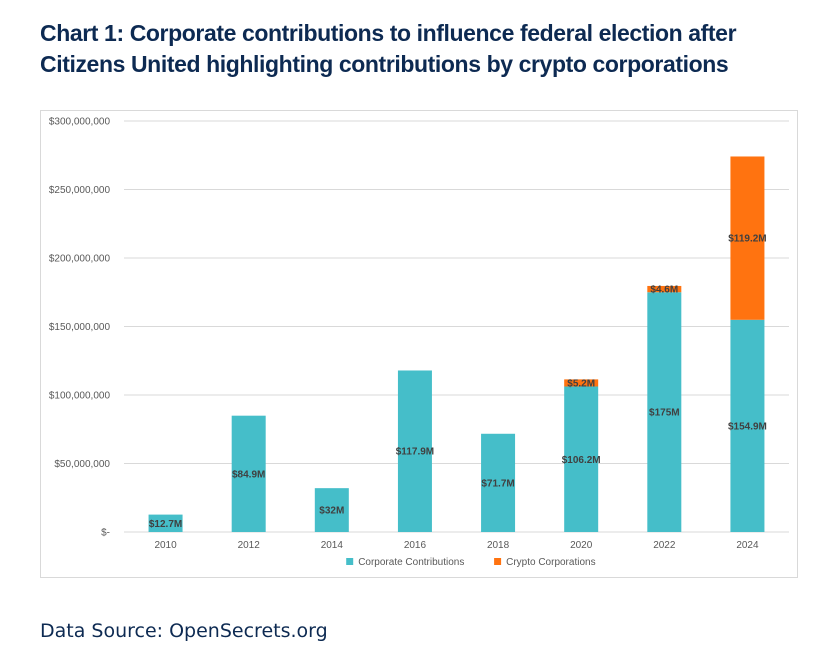 Image resolution: width=828 pixels, height=657 pixels. I want to click on y-tick-label: $200,000,000, so click(80, 259).